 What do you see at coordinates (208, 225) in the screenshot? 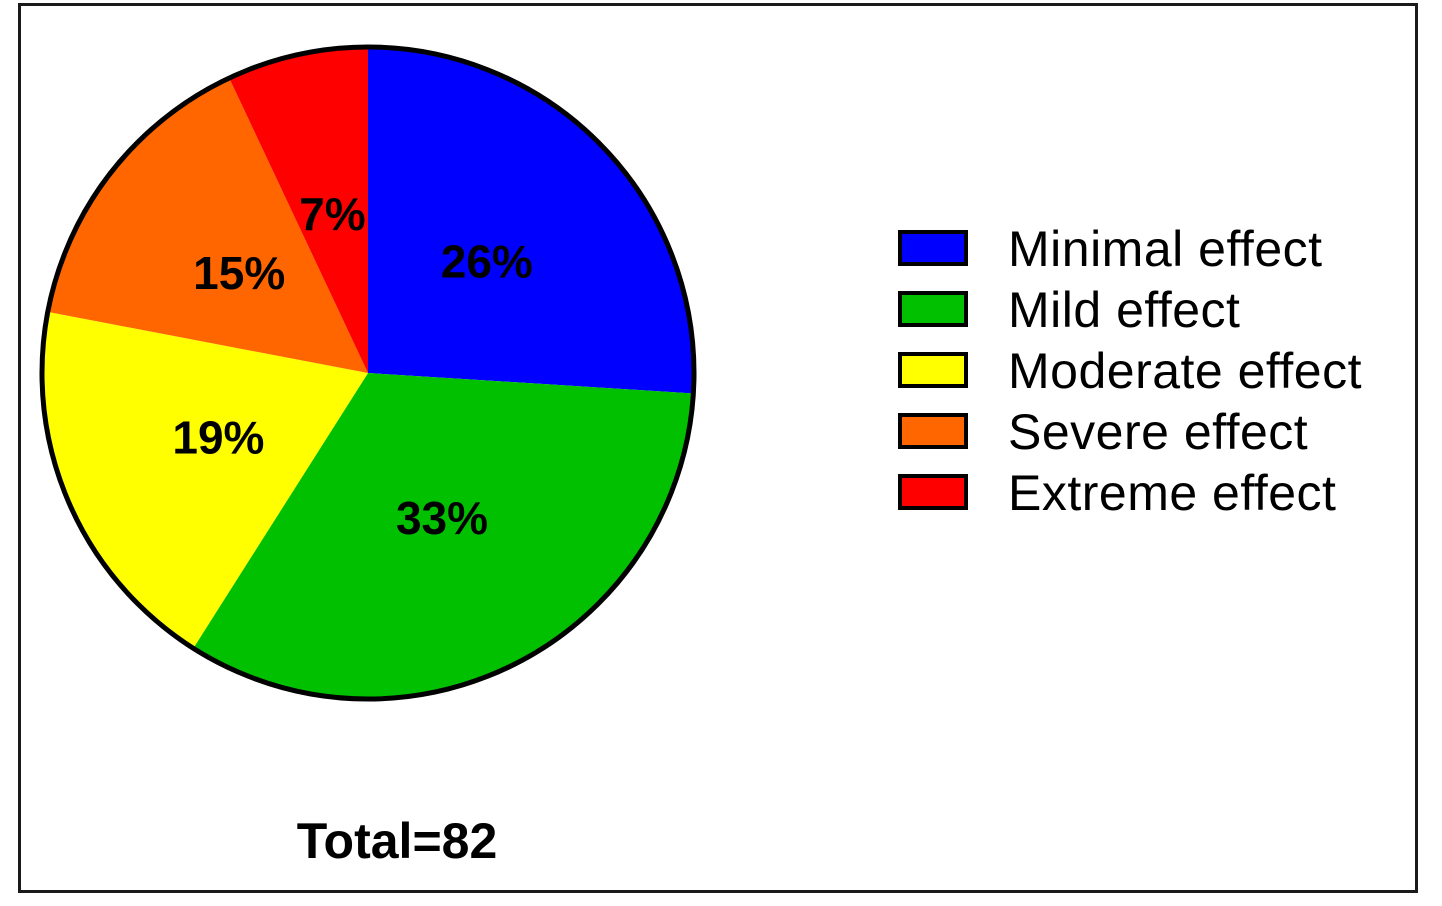
I see `pie-slice-severe-effect` at bounding box center [208, 225].